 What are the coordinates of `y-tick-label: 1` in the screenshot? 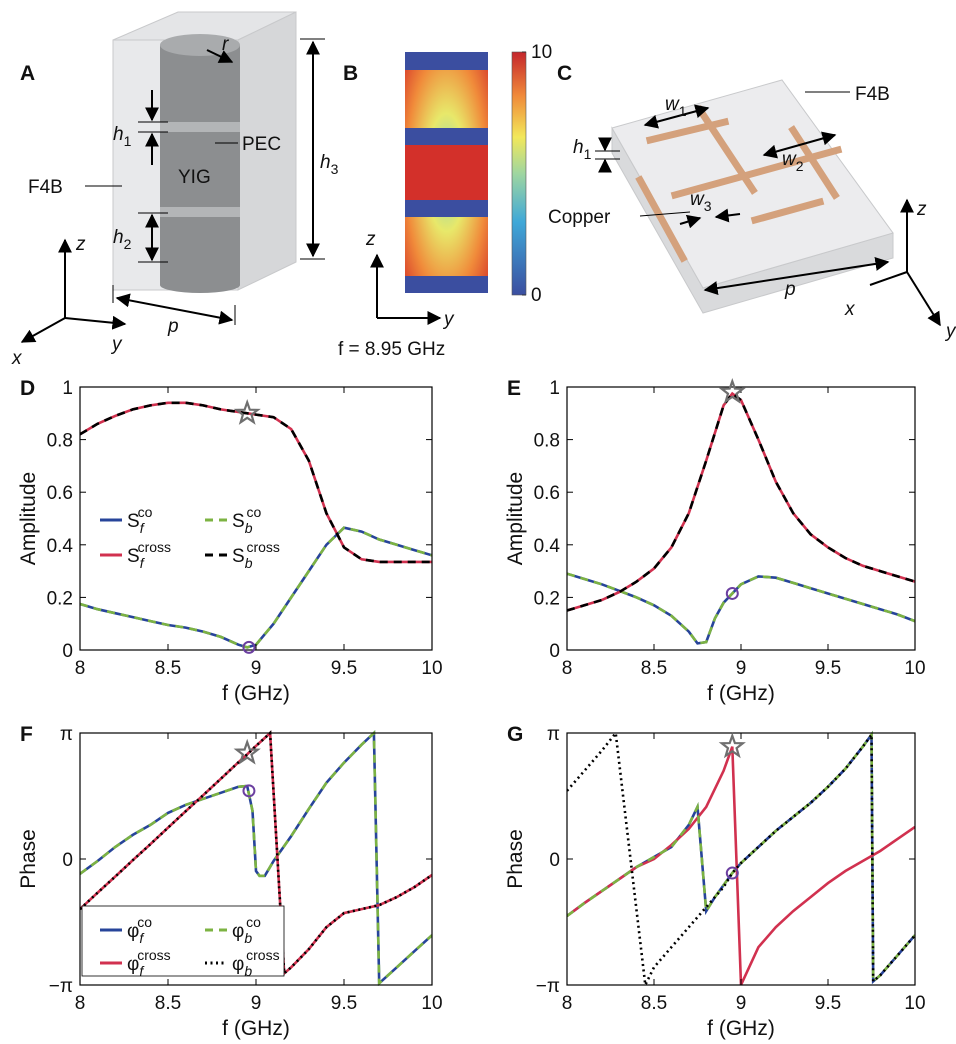 It's located at (67, 388).